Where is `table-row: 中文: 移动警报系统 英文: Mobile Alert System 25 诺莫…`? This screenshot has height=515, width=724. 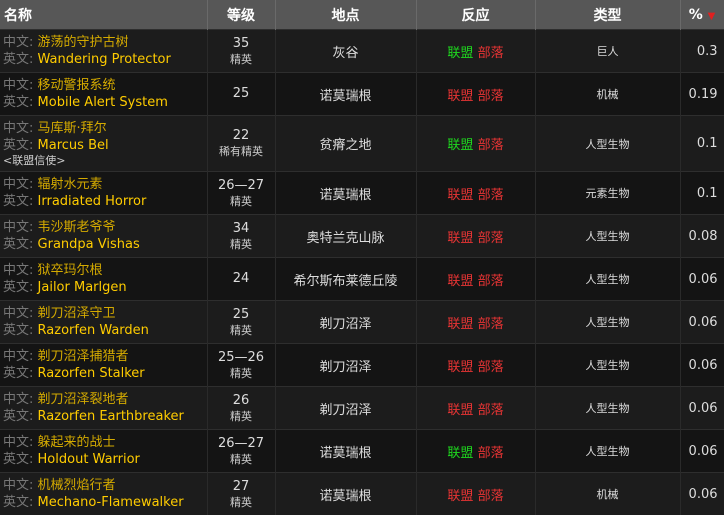 table-row: 中文: 移动警报系统 英文: Mobile Alert System 25 诺莫… is located at coordinates (362, 94).